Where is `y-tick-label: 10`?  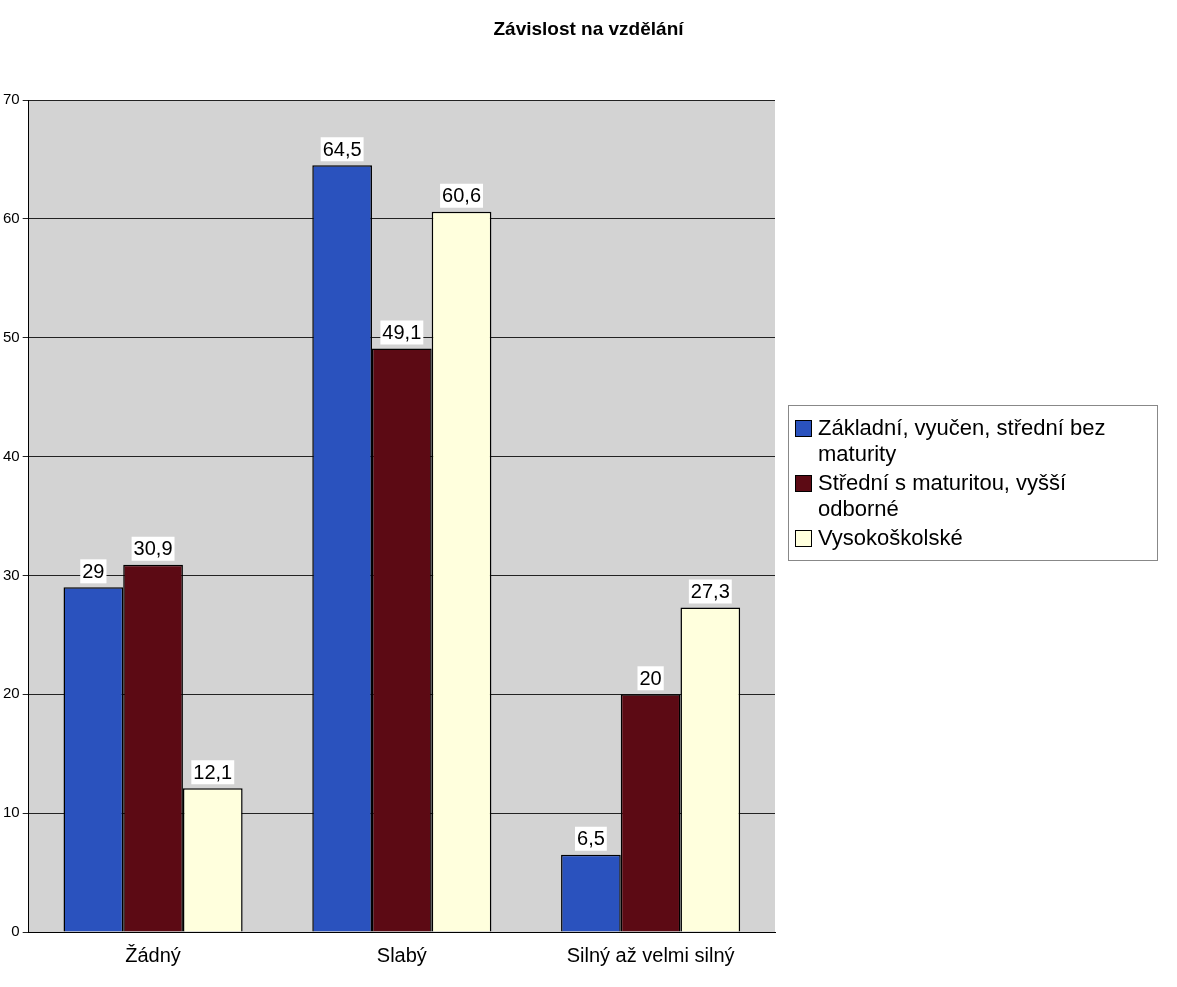 y-tick-label: 10 is located at coordinates (11, 812).